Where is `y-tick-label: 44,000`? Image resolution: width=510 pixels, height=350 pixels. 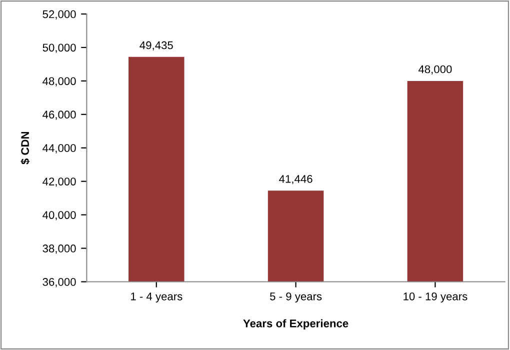 y-tick-label: 44,000 is located at coordinates (59, 149).